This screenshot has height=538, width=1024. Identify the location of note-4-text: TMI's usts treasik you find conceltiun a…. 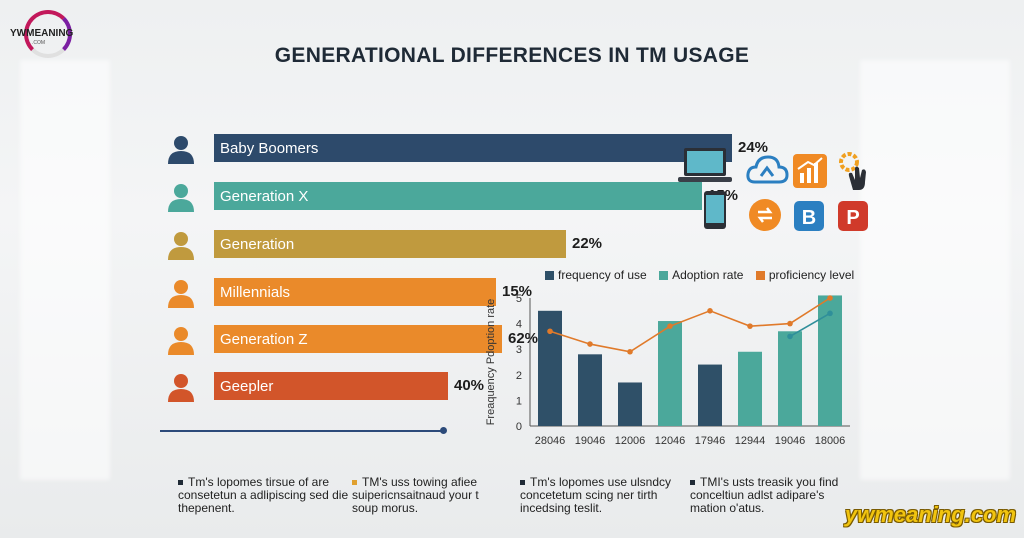
(764, 495).